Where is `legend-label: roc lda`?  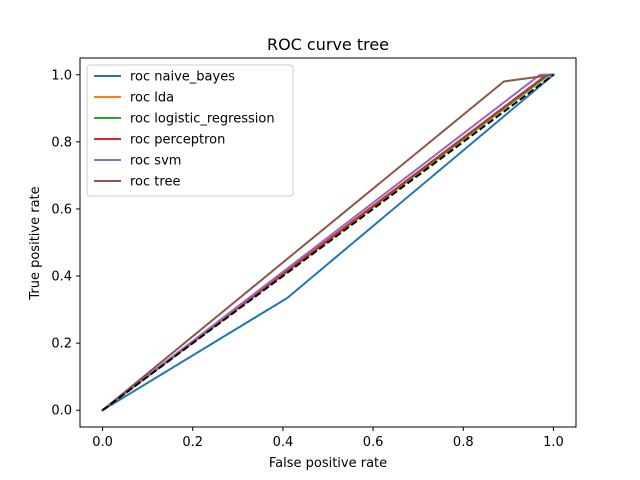
legend-label: roc lda is located at coordinates (152, 98).